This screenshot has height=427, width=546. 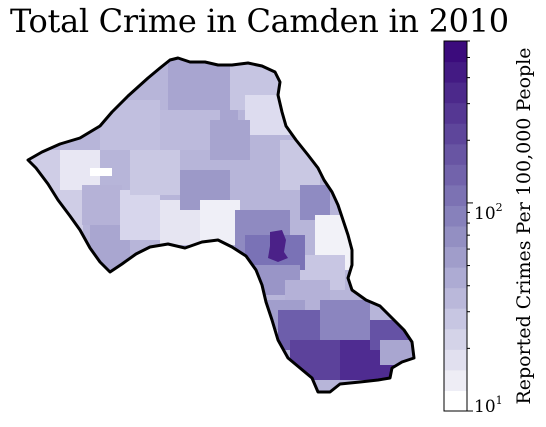 I want to click on colorbar-frame, so click(x=455, y=226).